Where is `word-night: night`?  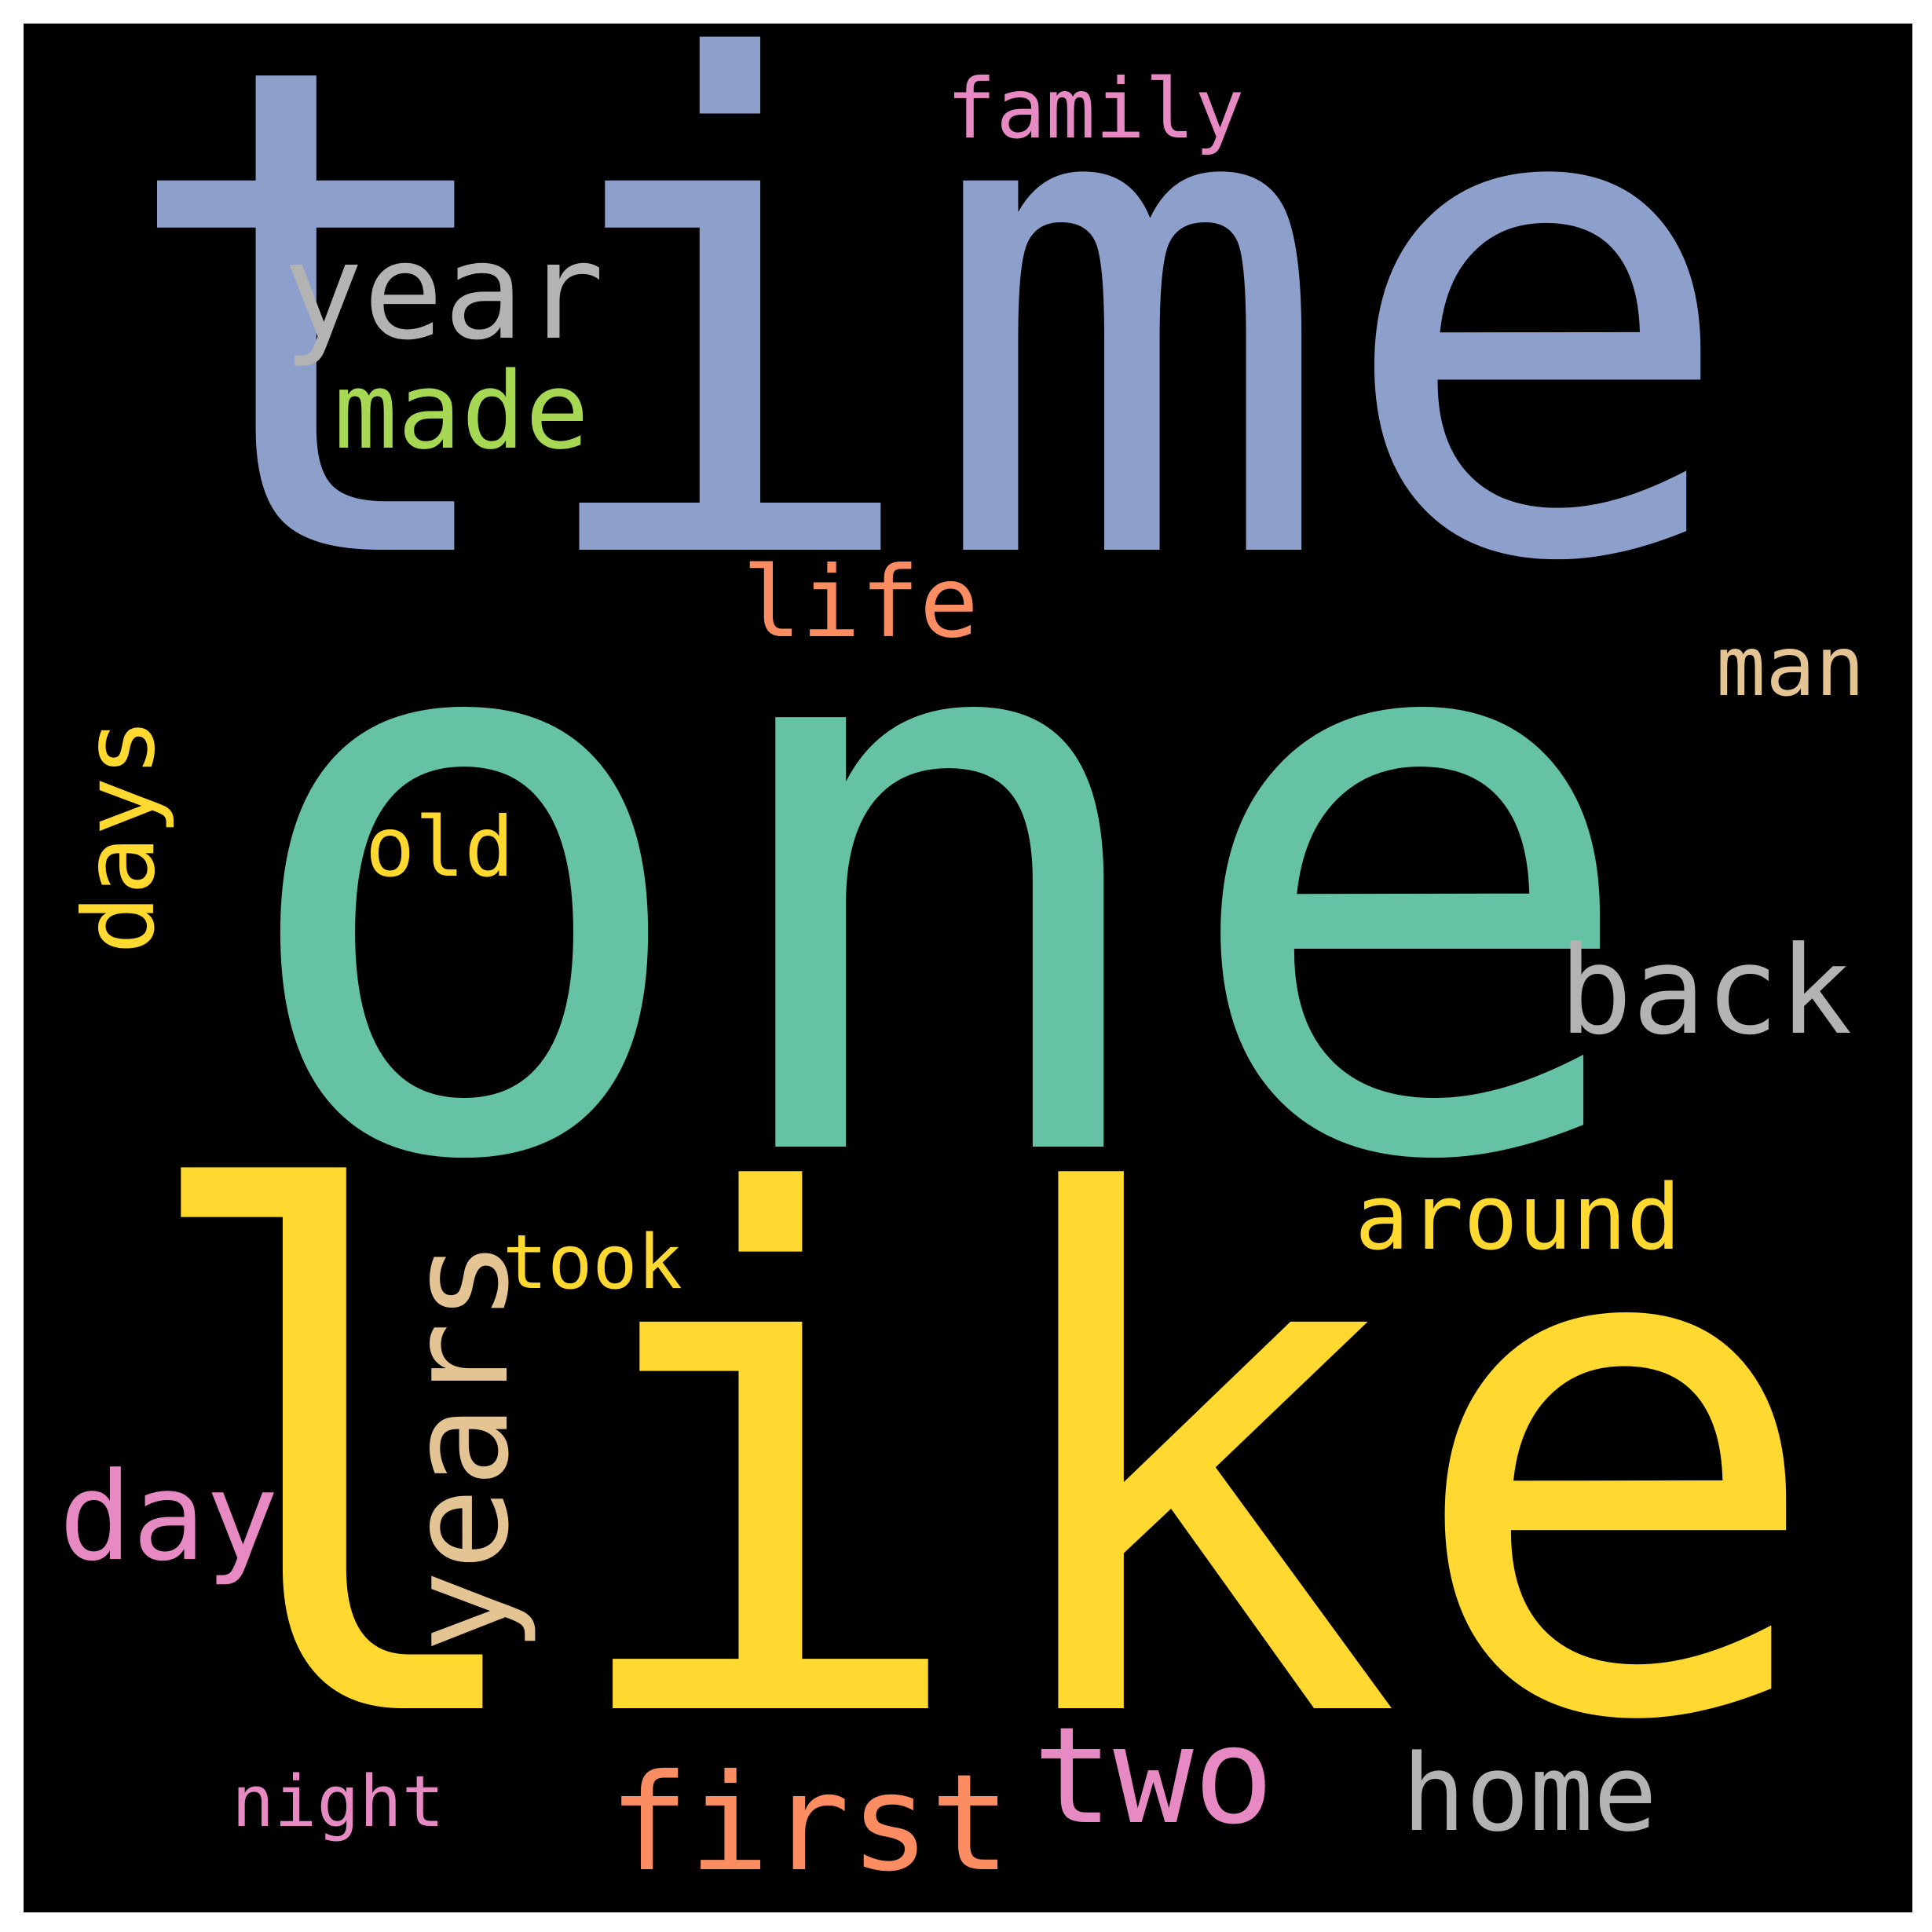
word-night: night is located at coordinates (339, 1802).